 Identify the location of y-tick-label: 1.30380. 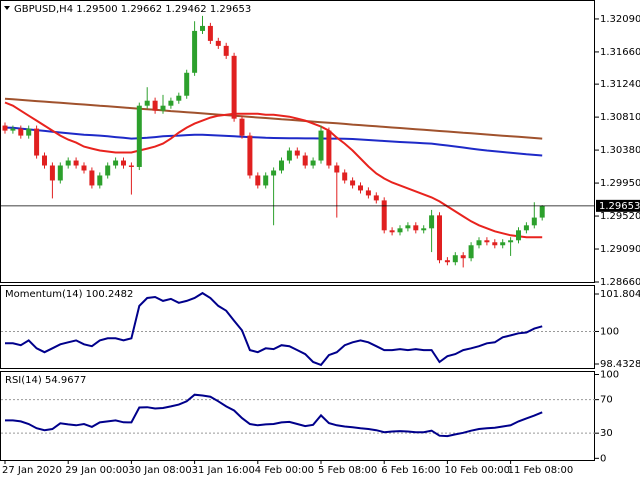
(620, 150).